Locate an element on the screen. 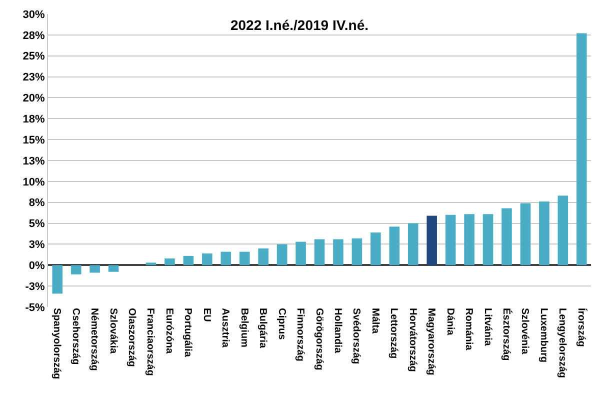 This screenshot has width=599, height=407. x-tick-label: Lengyelország is located at coordinates (562, 343).